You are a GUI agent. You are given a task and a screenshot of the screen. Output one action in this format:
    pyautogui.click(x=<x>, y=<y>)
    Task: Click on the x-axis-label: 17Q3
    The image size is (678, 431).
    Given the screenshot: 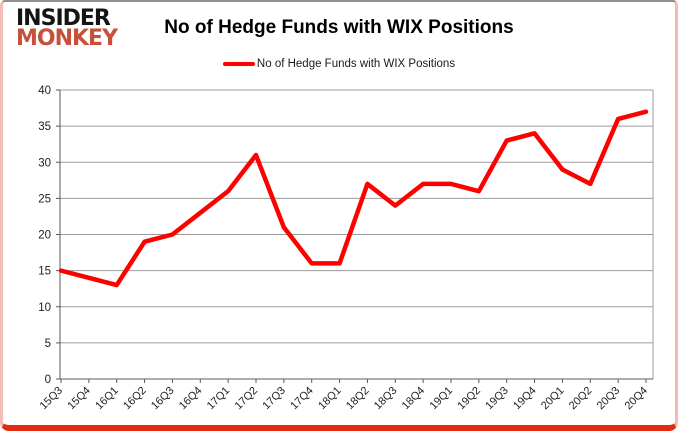 What is the action you would take?
    pyautogui.click(x=274, y=399)
    